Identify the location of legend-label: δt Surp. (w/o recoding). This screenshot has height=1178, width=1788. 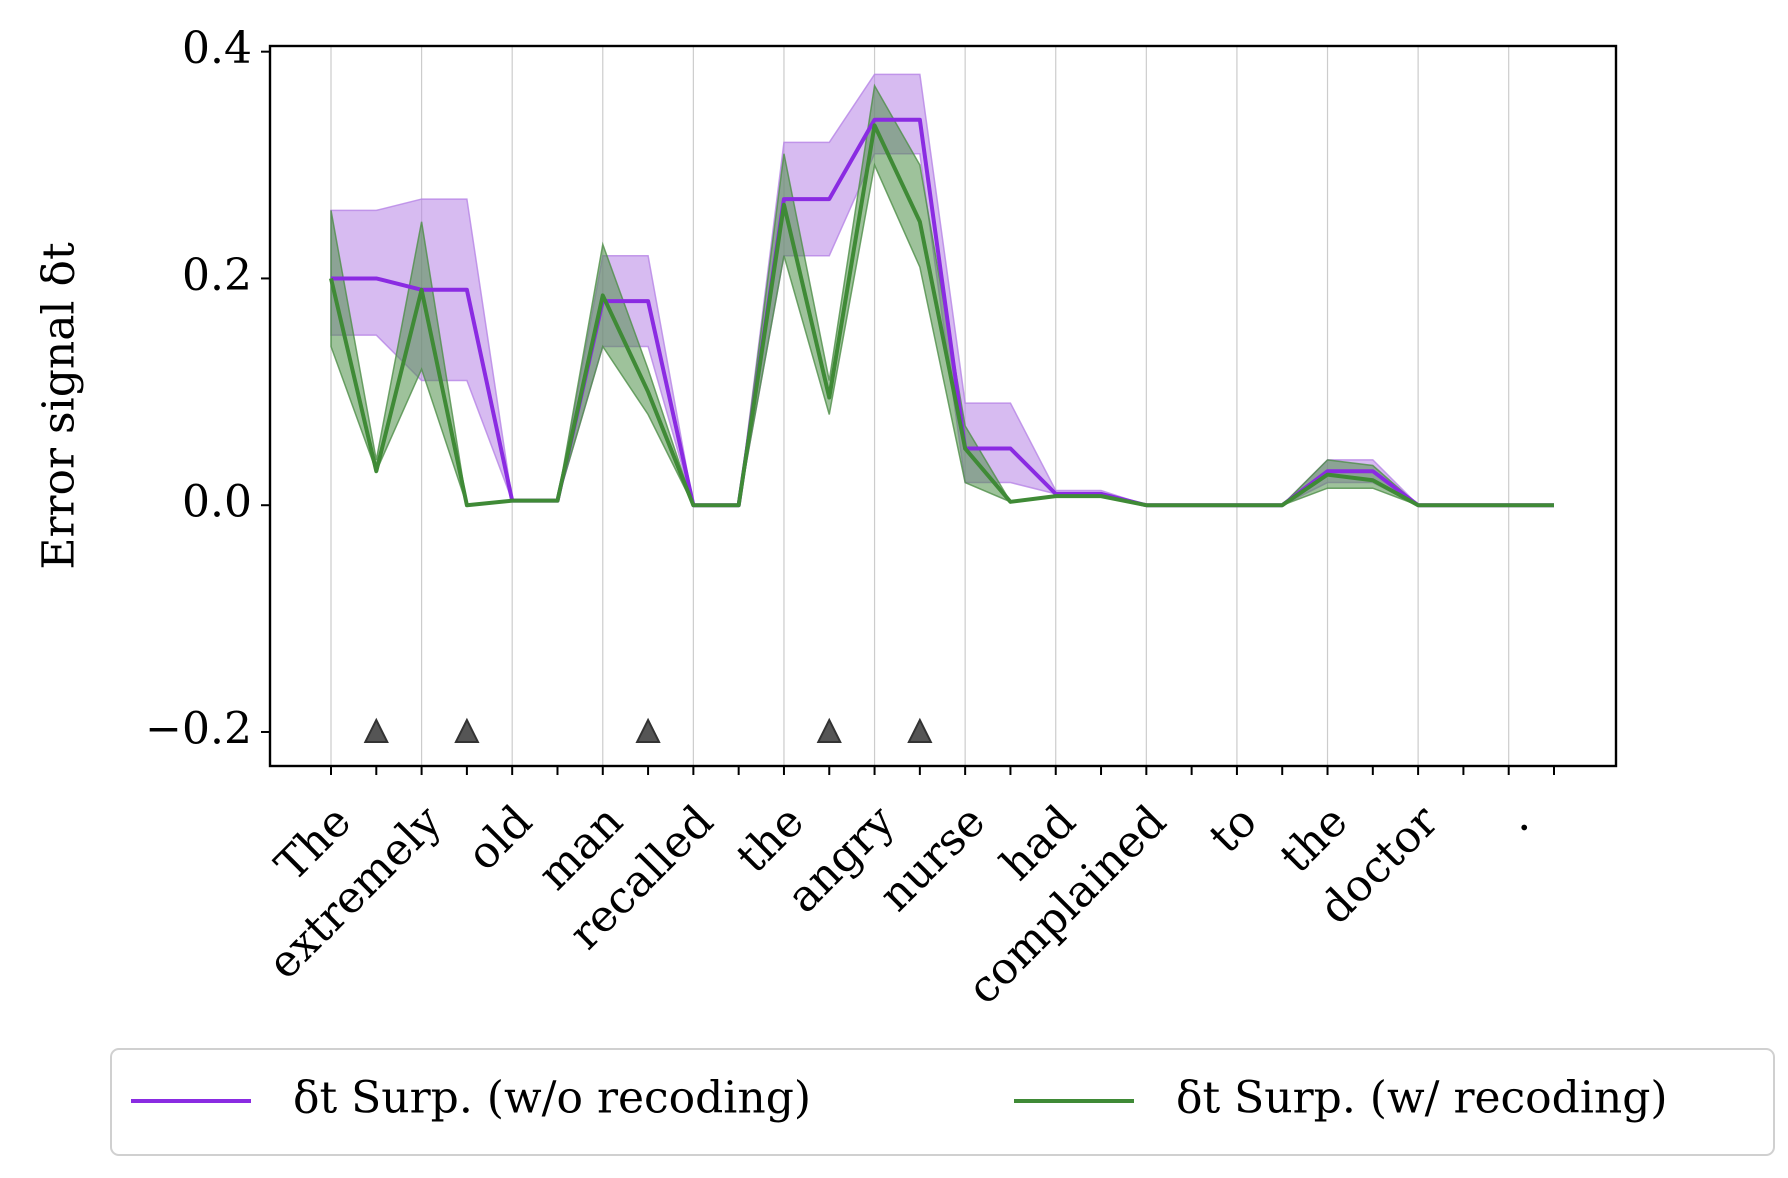
(552, 1098).